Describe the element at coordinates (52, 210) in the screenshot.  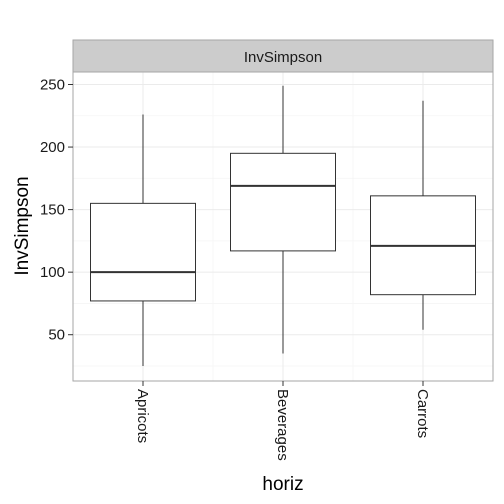
I see `y-tick-label: 150` at that location.